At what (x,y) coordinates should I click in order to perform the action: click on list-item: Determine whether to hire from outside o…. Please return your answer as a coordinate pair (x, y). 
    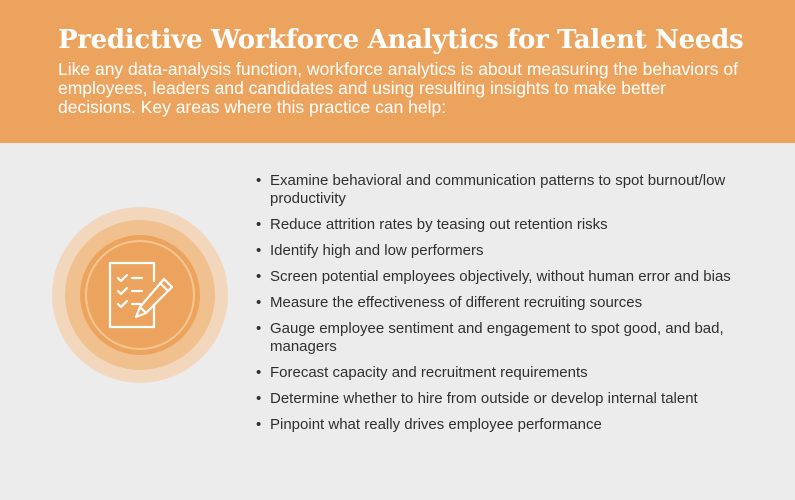
    Looking at the image, I should click on (516, 399).